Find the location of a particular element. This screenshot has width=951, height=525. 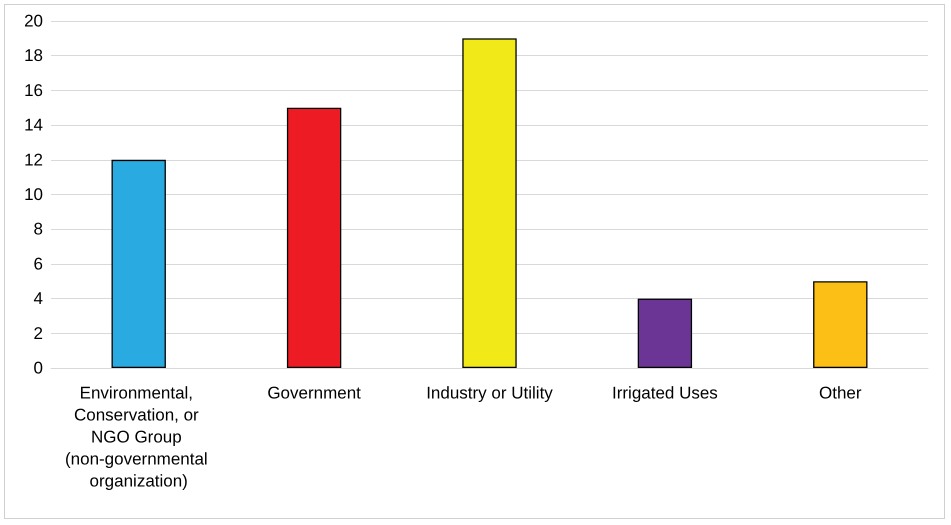

y-tick-label: 10 is located at coordinates (33, 194).